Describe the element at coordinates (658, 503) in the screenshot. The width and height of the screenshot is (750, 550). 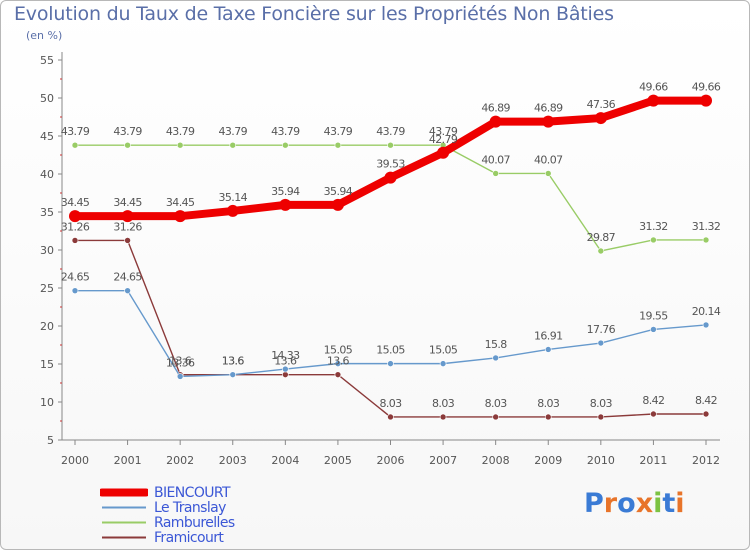
I see `logo-letter: i` at that location.